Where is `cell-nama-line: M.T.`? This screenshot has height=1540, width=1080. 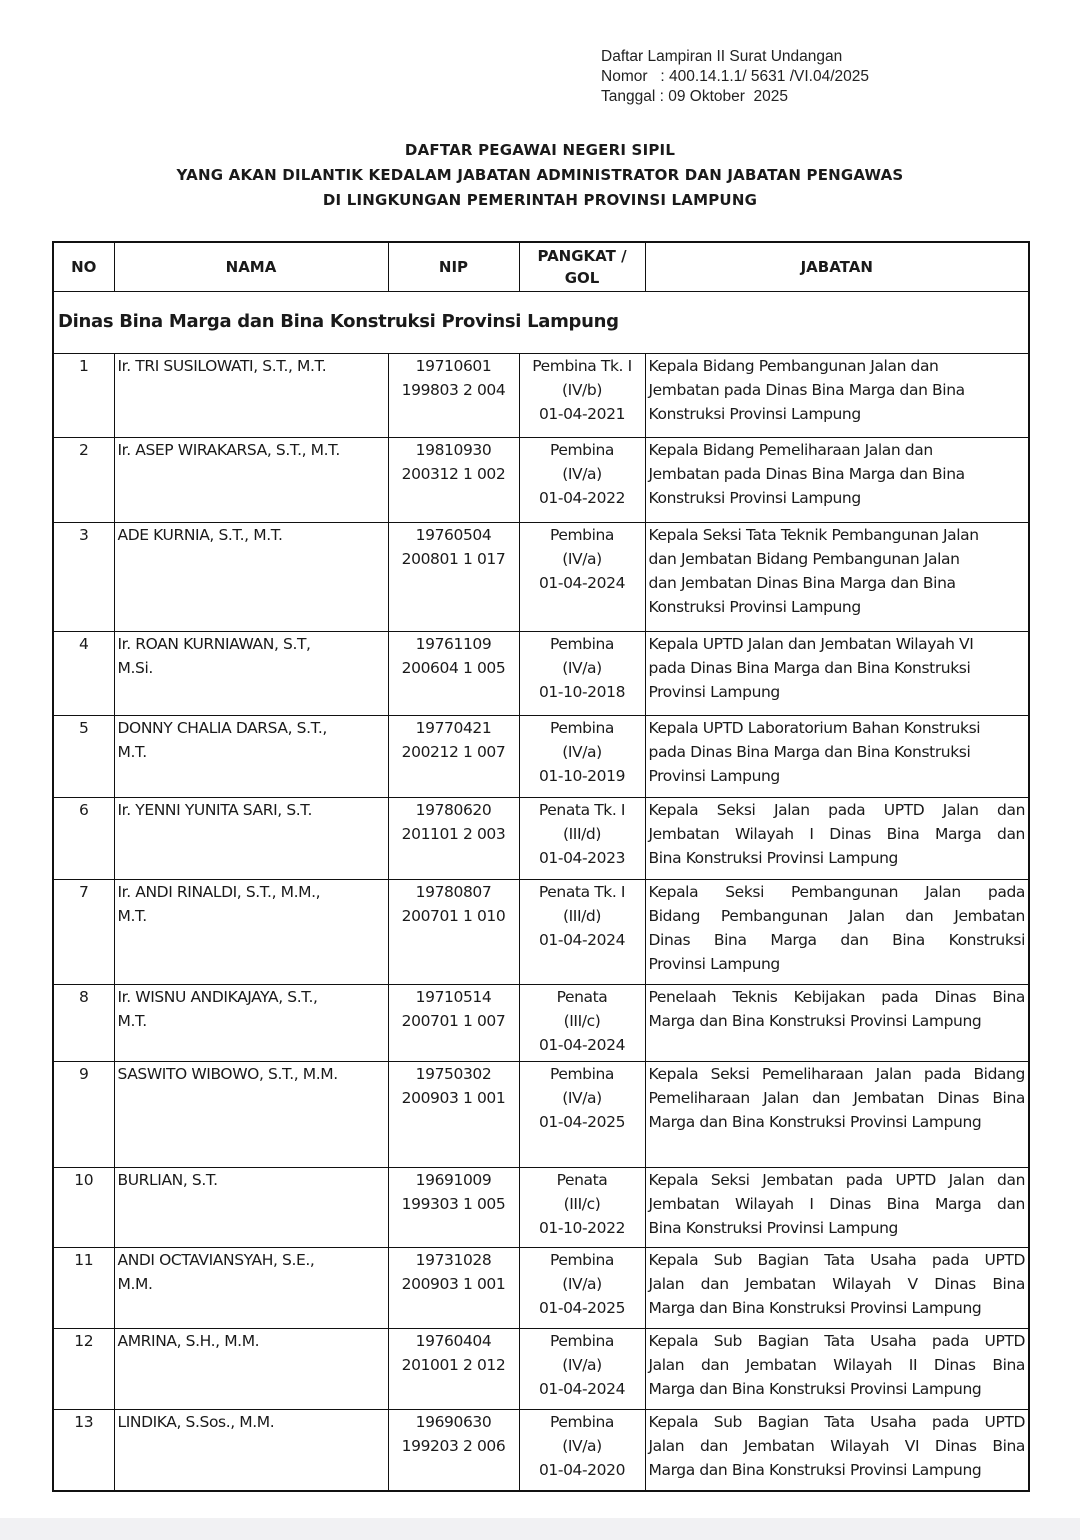 cell-nama-line: M.T. is located at coordinates (132, 915).